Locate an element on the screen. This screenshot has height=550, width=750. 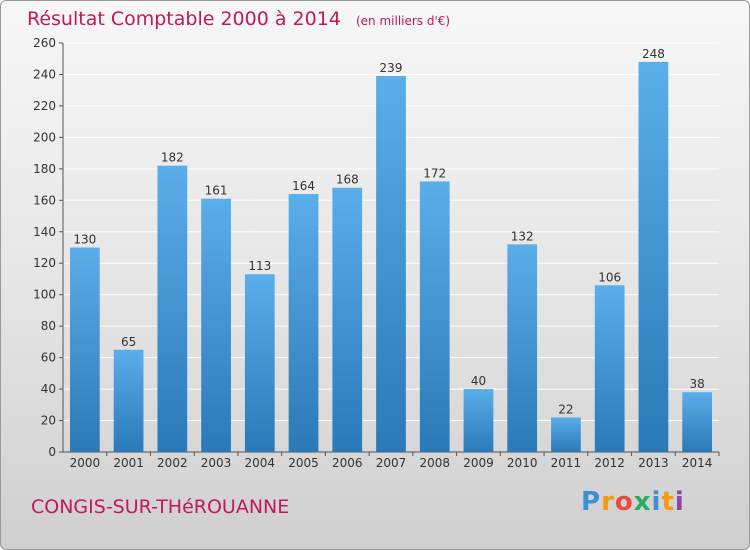
bar-2011 is located at coordinates (566, 434).